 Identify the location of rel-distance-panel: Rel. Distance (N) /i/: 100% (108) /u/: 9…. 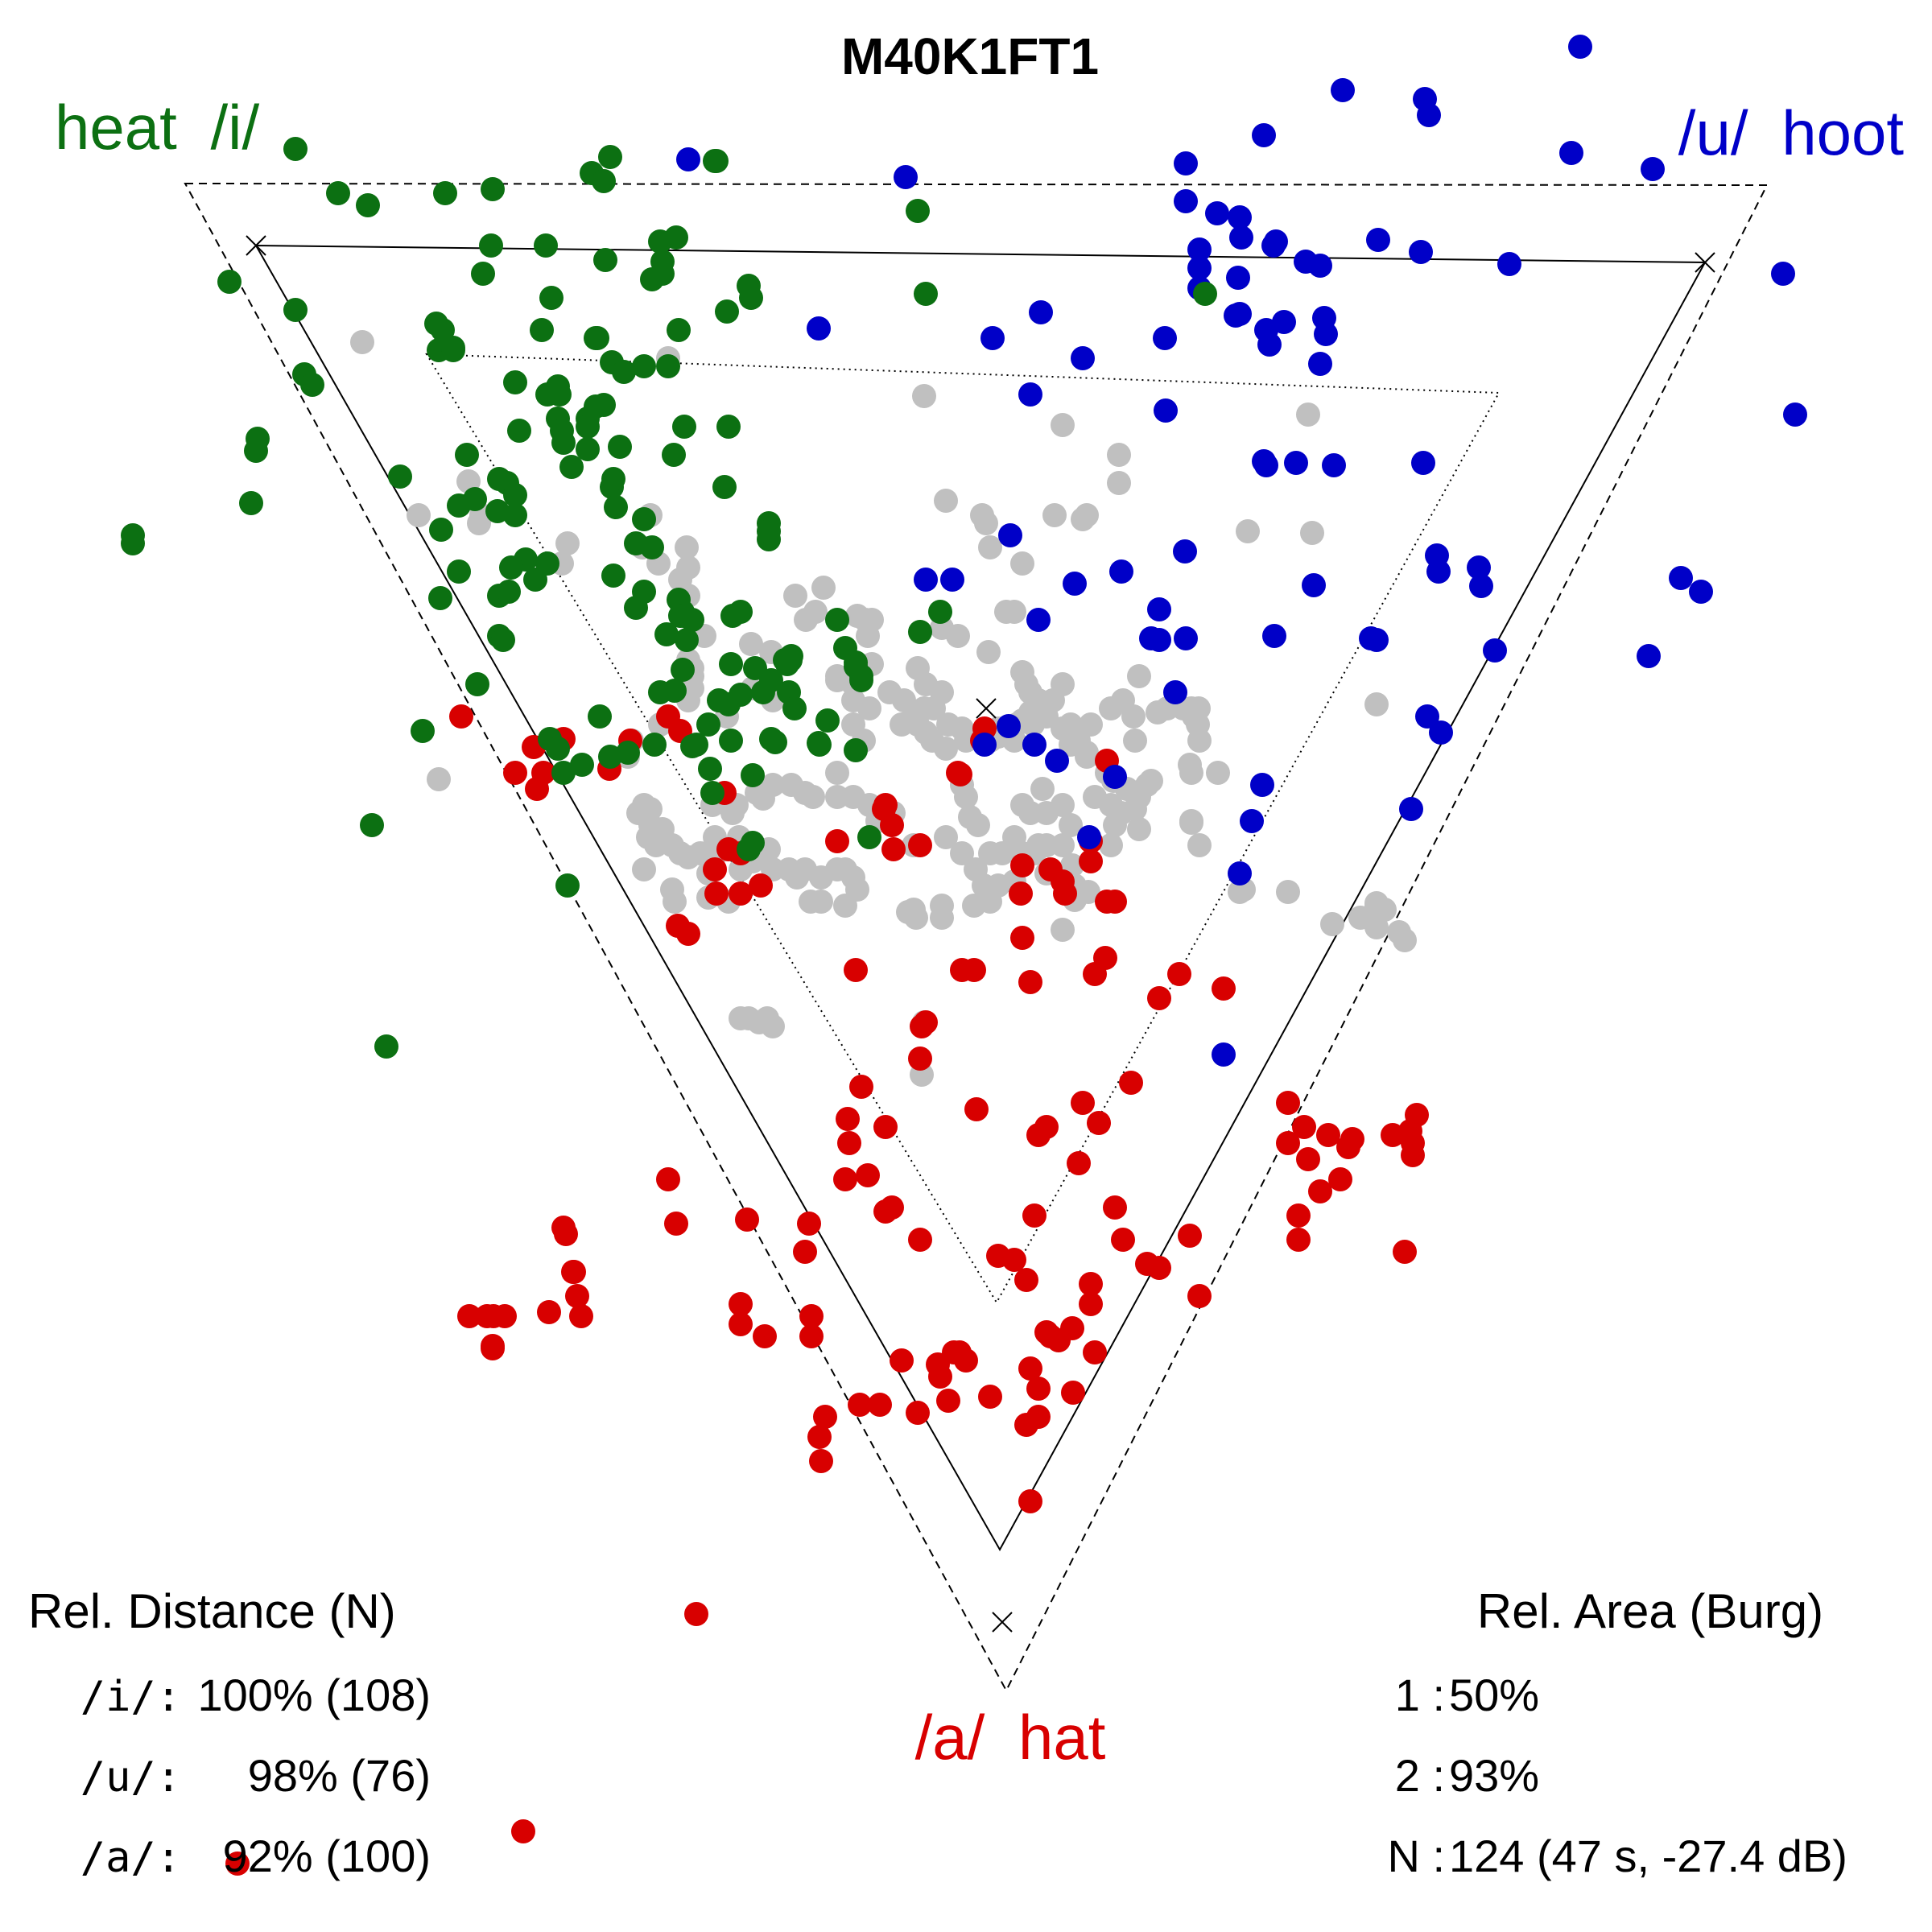
(229, 1733).